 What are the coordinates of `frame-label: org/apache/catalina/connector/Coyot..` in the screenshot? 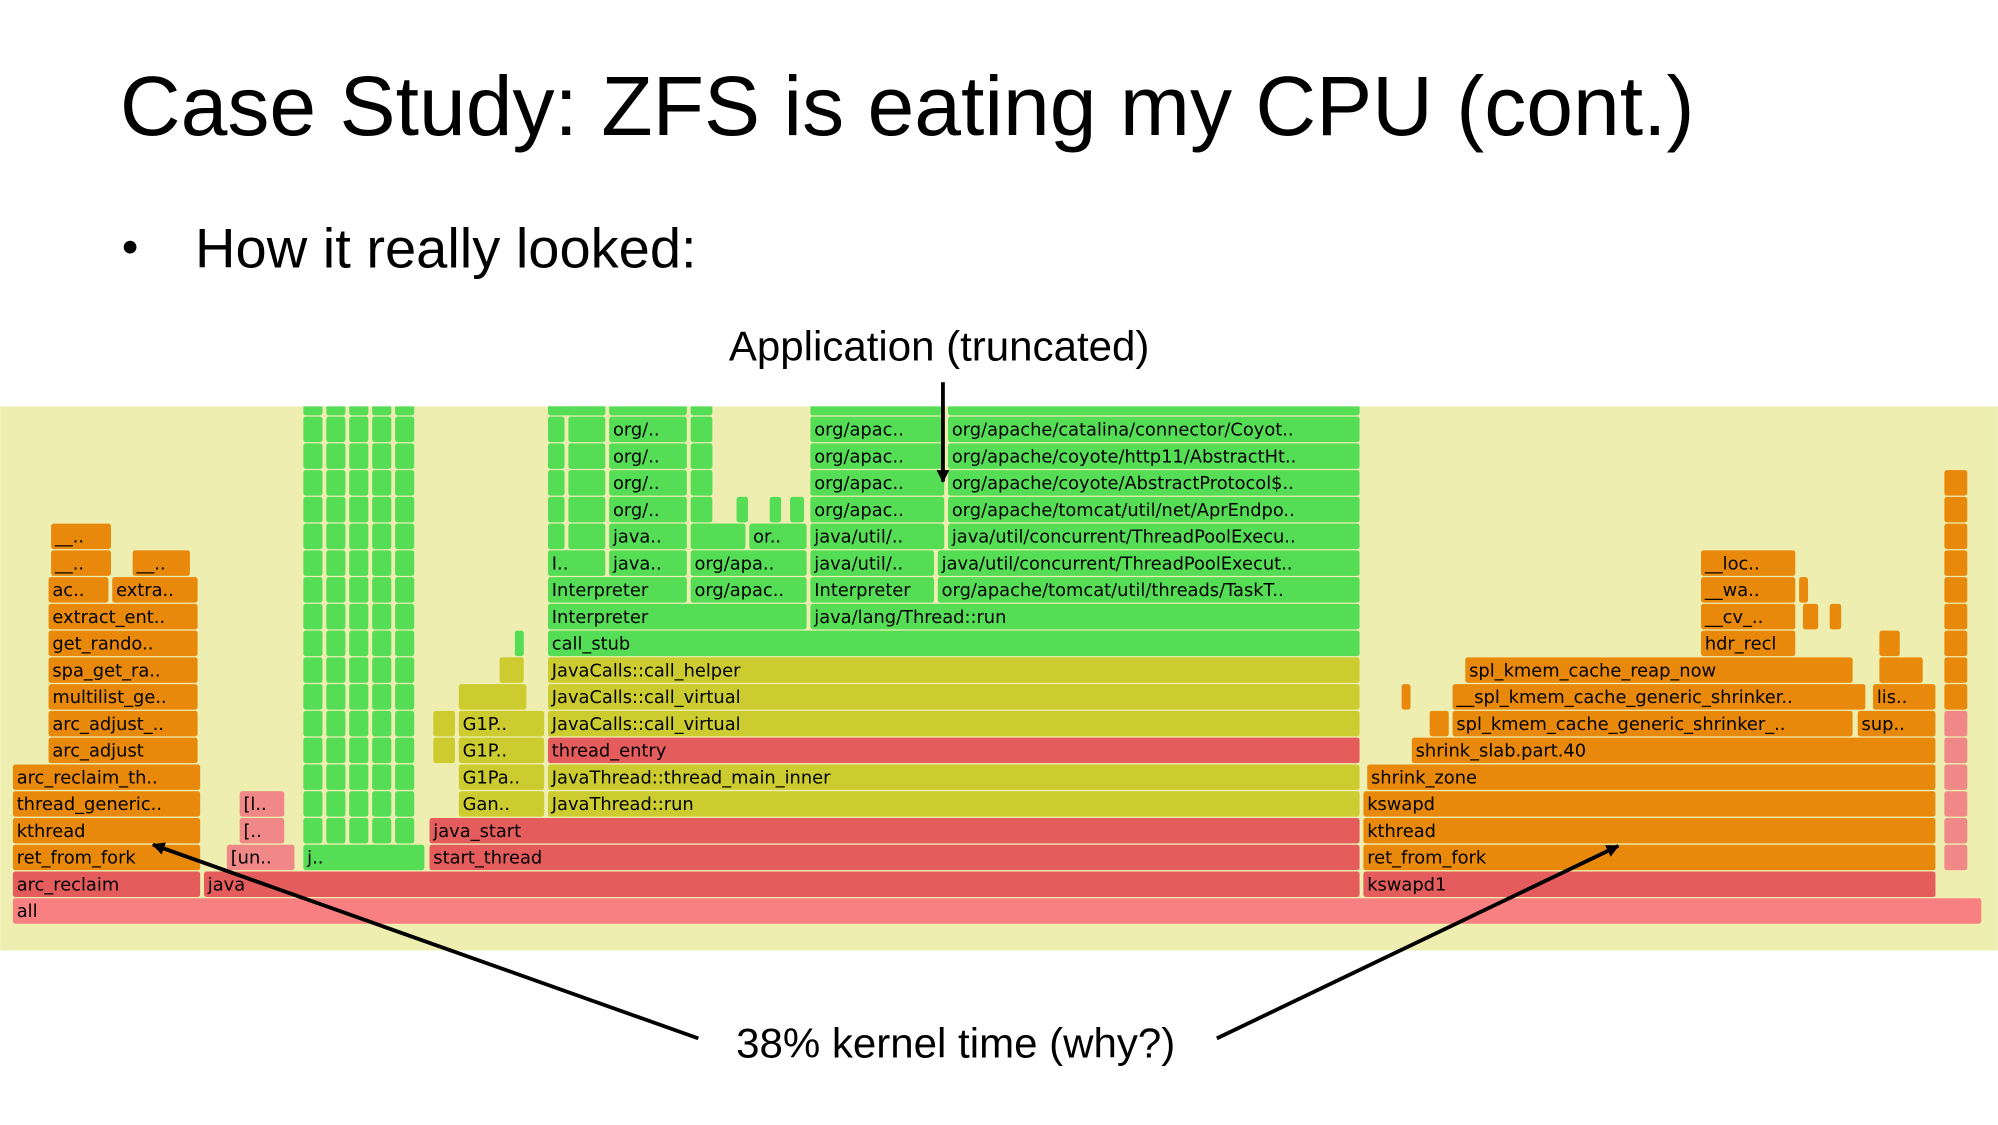 It's located at (1123, 430).